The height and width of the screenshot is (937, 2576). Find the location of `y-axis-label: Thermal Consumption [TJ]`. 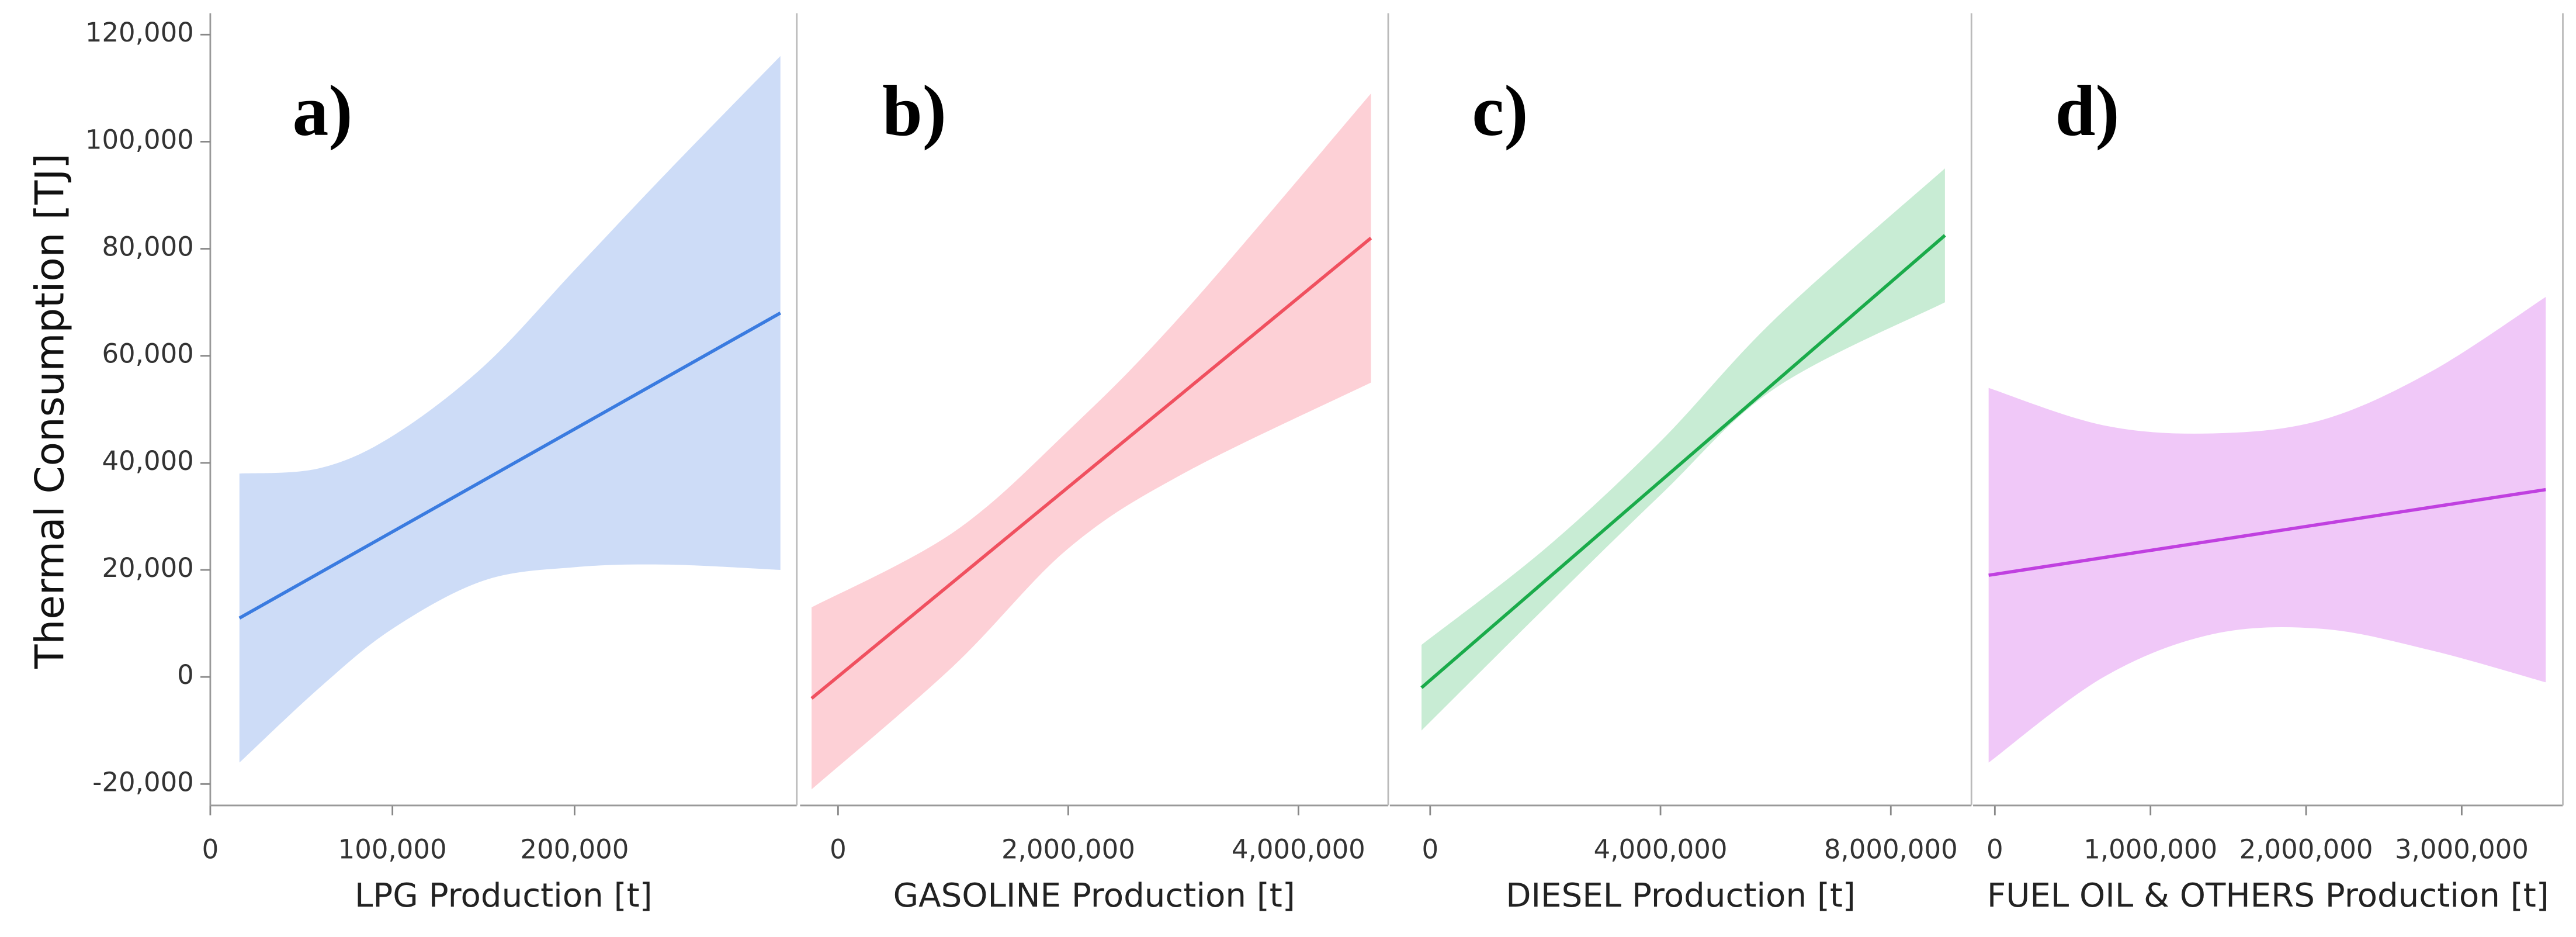

y-axis-label: Thermal Consumption [TJ] is located at coordinates (50, 411).